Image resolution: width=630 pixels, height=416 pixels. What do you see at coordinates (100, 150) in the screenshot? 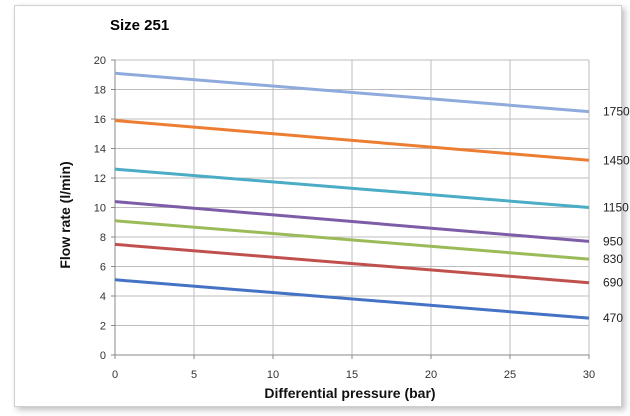
I see `y-tick-label: 14` at bounding box center [100, 150].